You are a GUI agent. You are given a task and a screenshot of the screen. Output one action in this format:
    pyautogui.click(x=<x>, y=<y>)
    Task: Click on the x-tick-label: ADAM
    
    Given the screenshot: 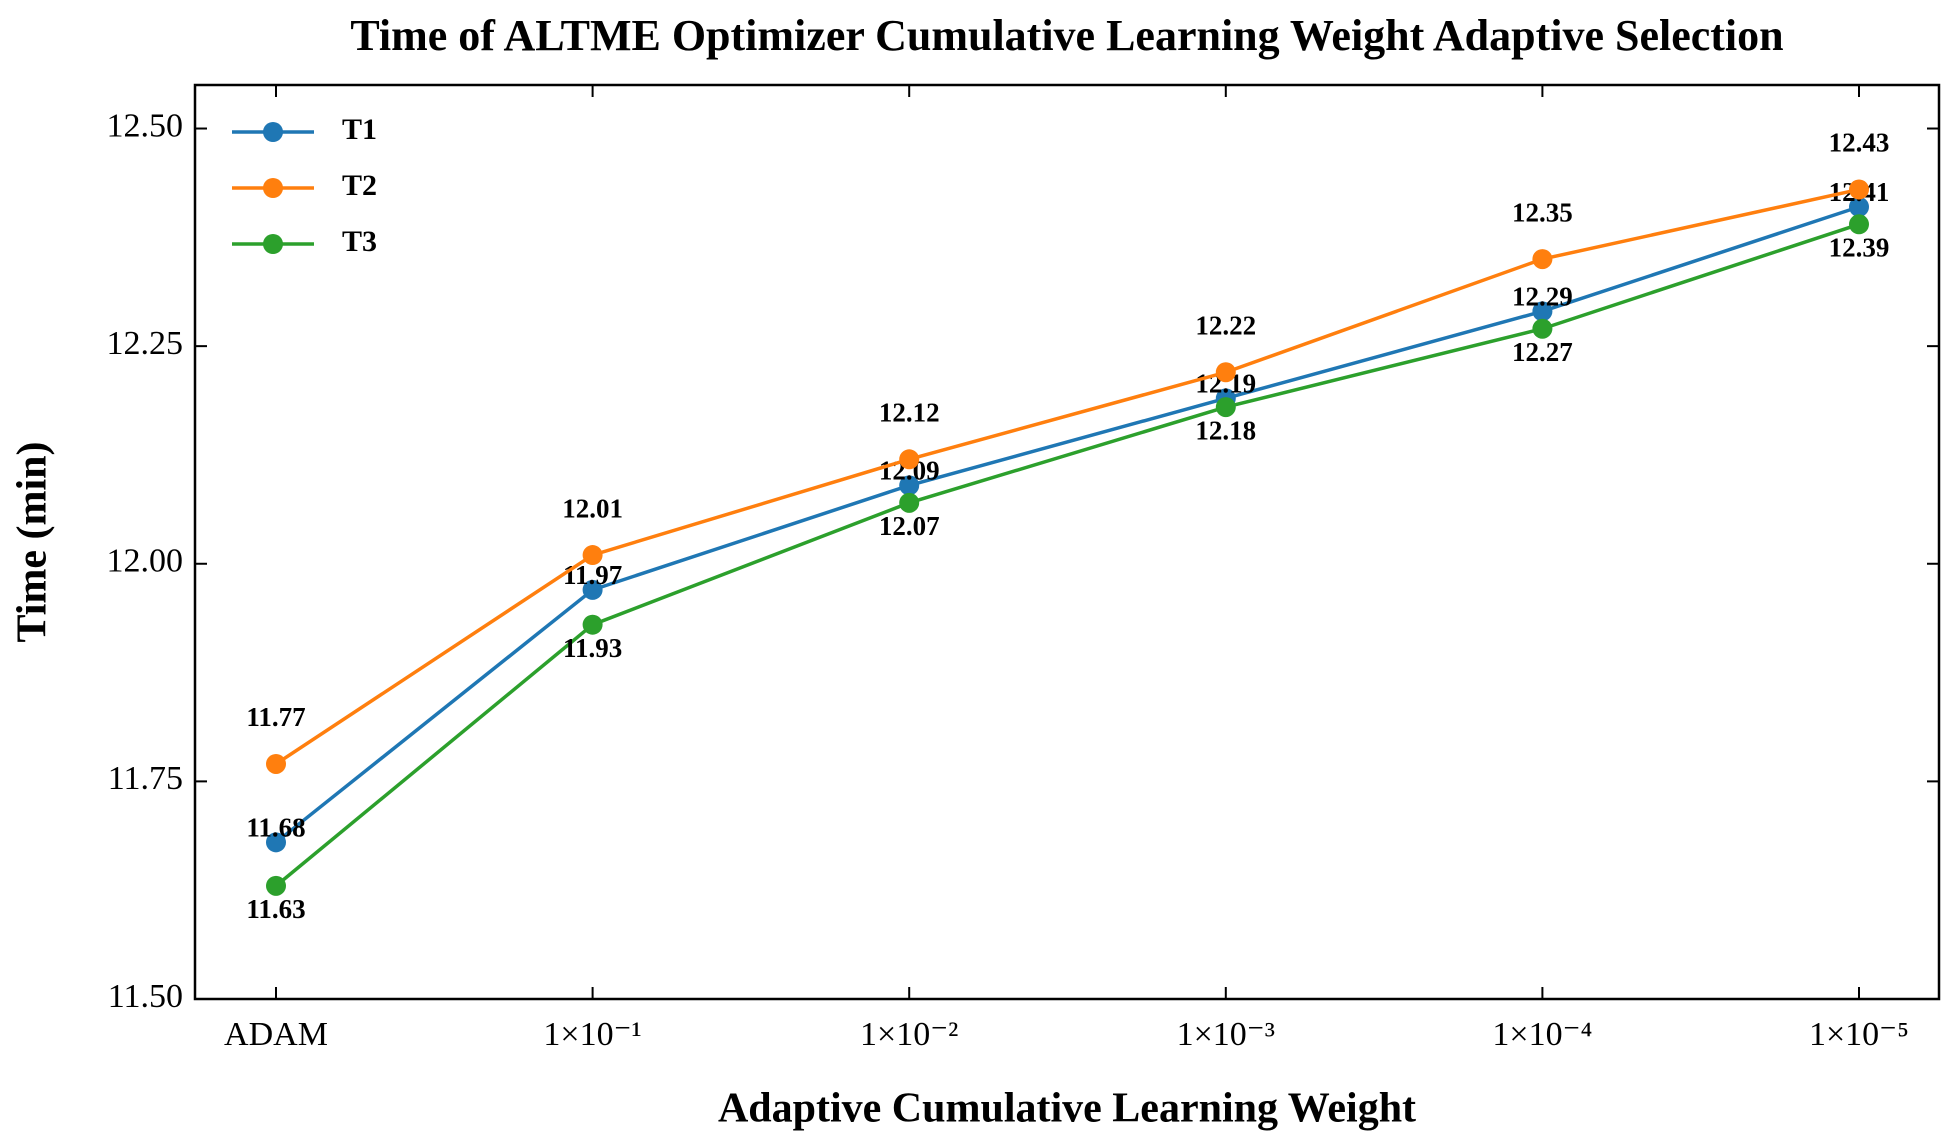 What is the action you would take?
    pyautogui.click(x=276, y=1034)
    